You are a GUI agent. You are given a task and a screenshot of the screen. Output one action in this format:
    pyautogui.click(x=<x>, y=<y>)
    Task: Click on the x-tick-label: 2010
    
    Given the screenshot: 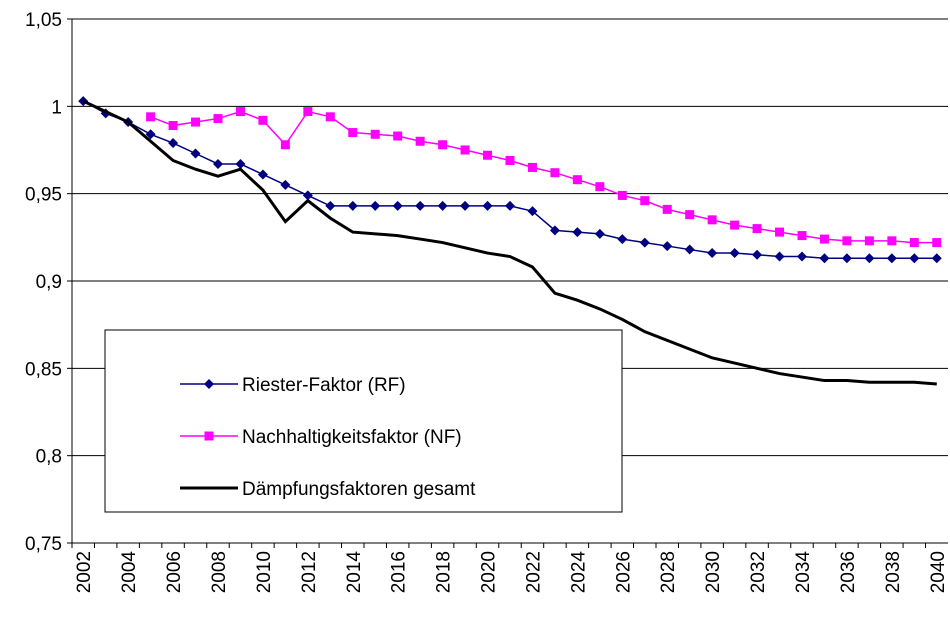 What is the action you would take?
    pyautogui.click(x=264, y=572)
    